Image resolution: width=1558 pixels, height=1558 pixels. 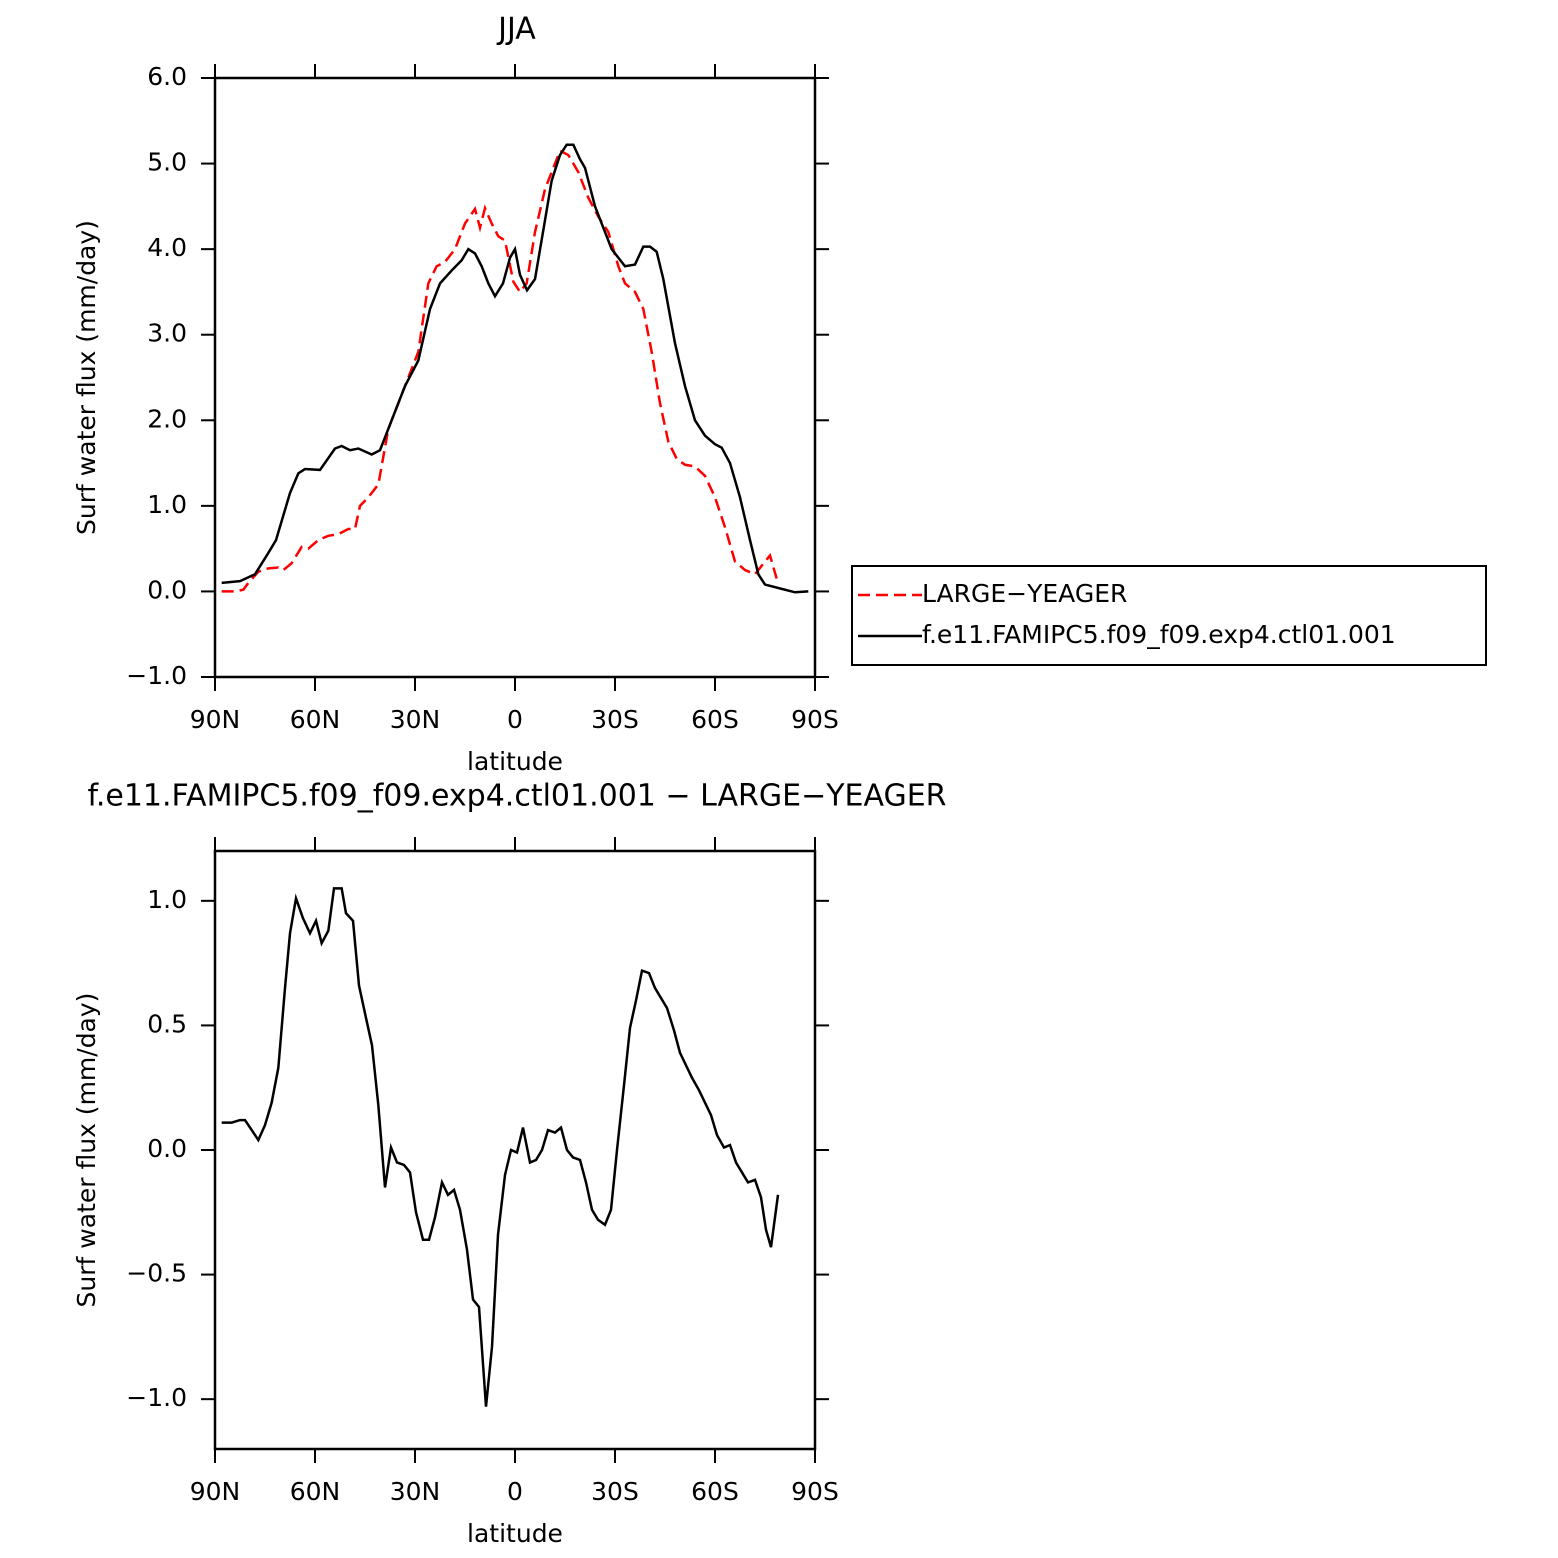 What do you see at coordinates (1169, 615) in the screenshot?
I see `legend-box` at bounding box center [1169, 615].